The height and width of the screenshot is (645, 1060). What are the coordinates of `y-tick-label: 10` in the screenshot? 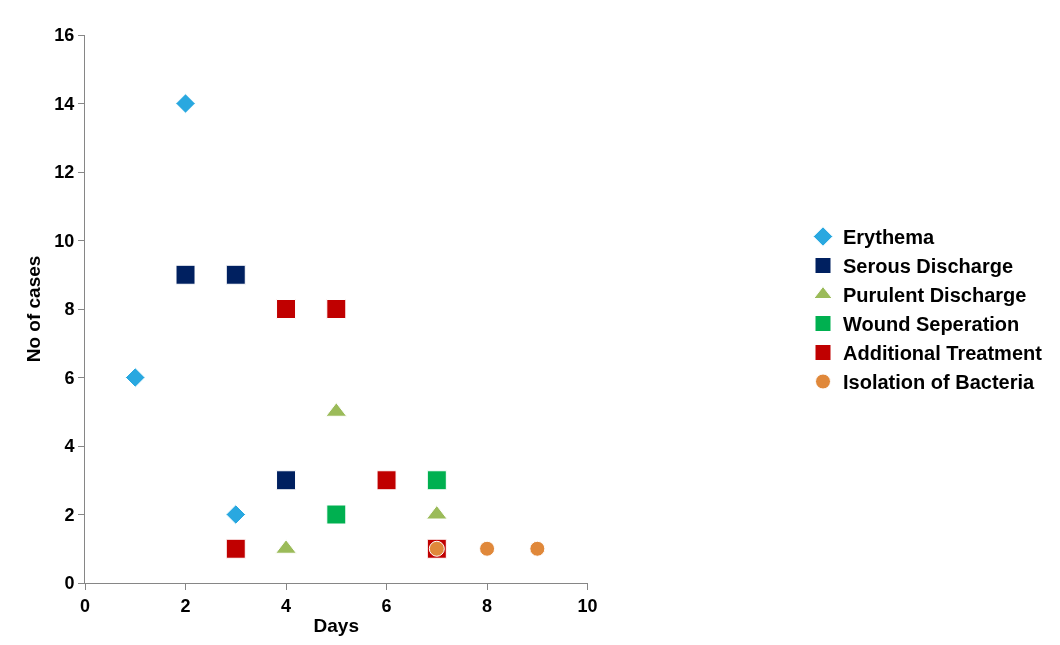 It's located at (64, 240).